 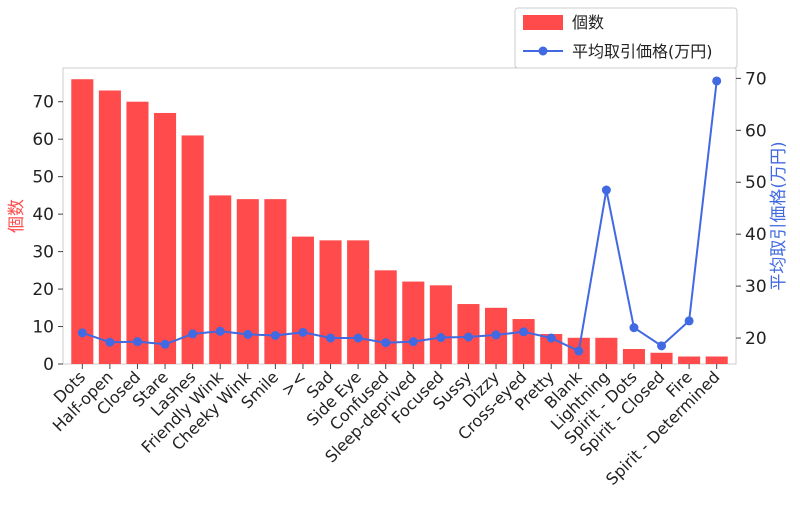 I want to click on legend-box, so click(x=626, y=38).